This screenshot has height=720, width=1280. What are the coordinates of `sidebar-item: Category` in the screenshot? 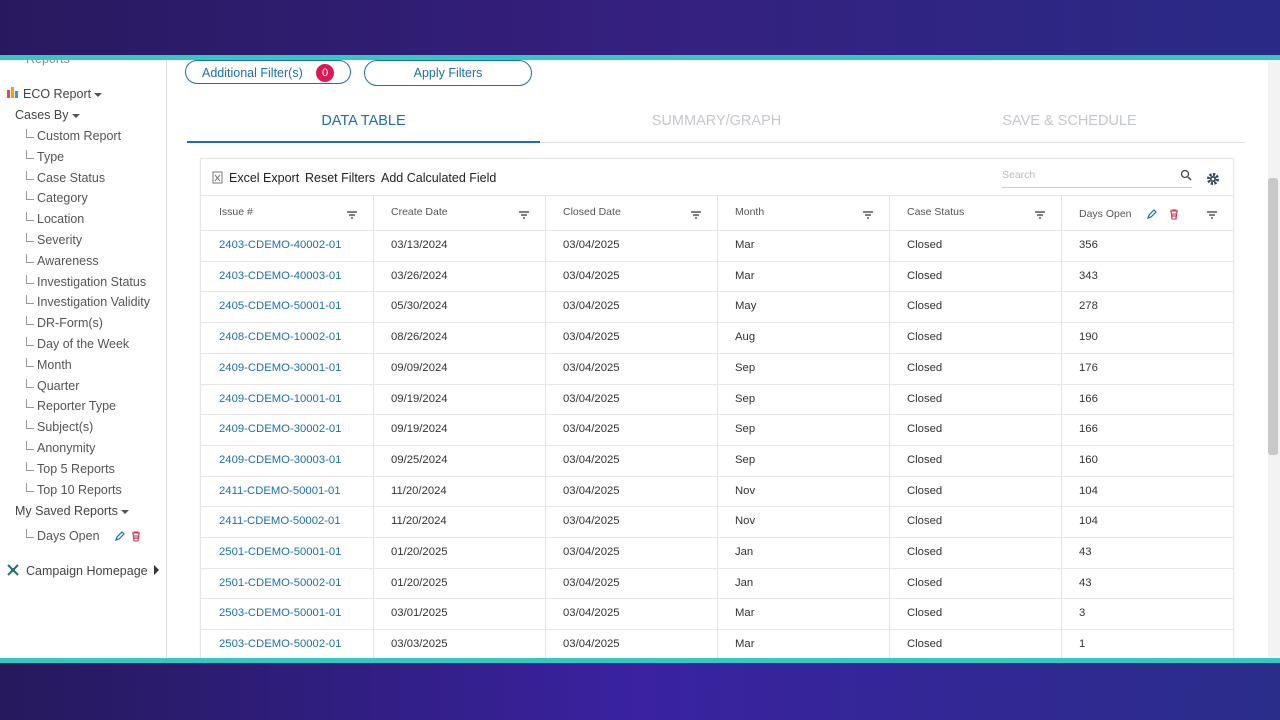 It's located at (62, 198).